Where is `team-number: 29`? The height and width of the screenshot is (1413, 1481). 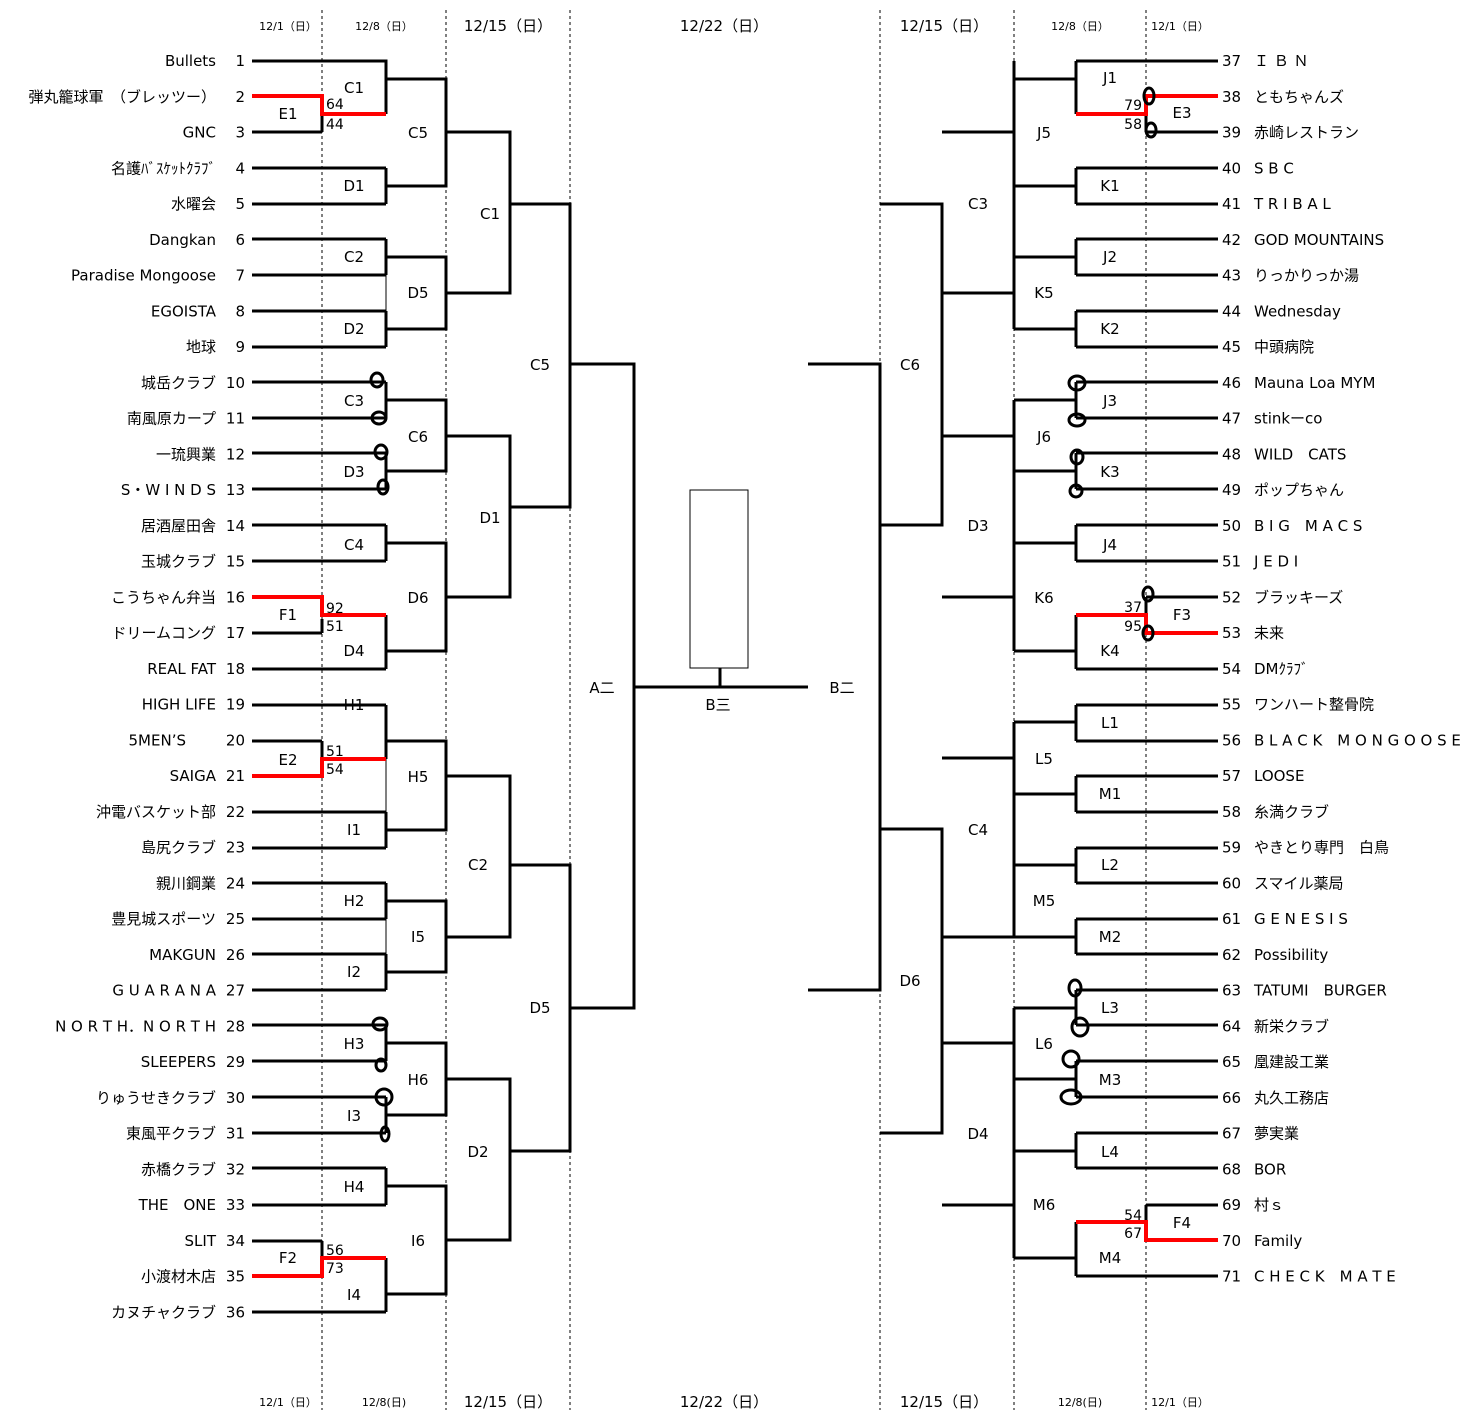 team-number: 29 is located at coordinates (235, 1062).